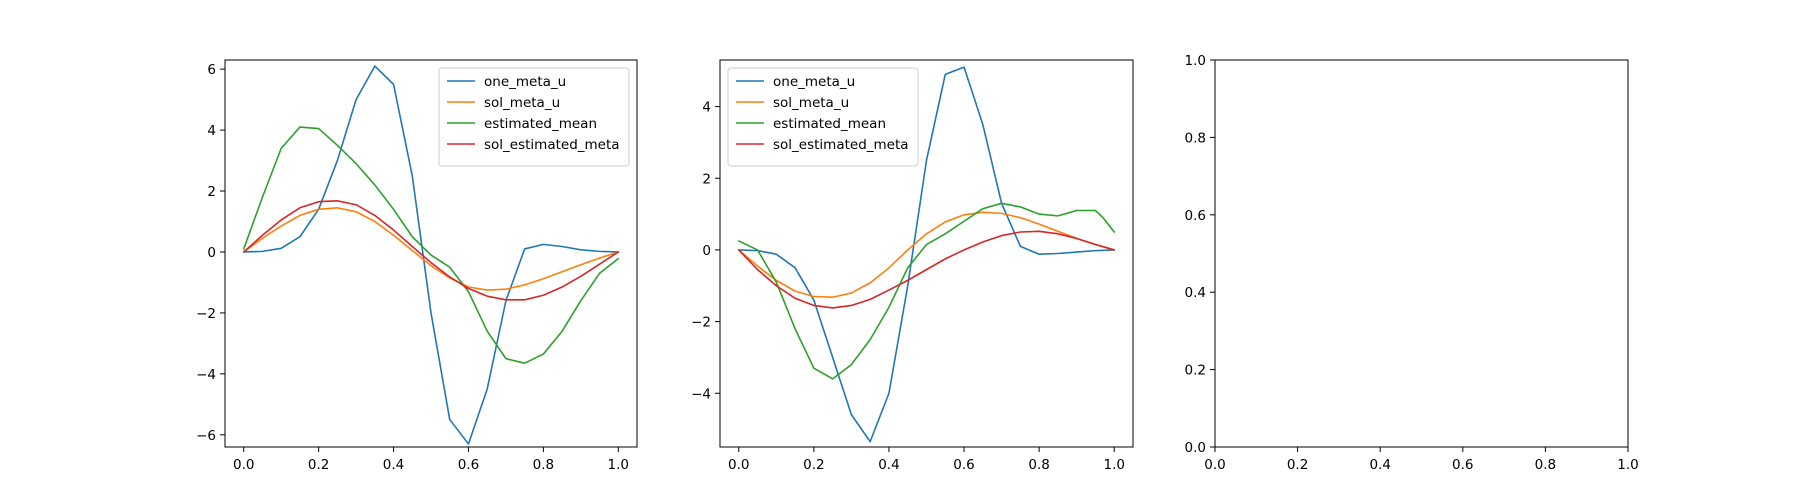 This screenshot has width=1800, height=500. I want to click on y-tick-label: 6, so click(211, 70).